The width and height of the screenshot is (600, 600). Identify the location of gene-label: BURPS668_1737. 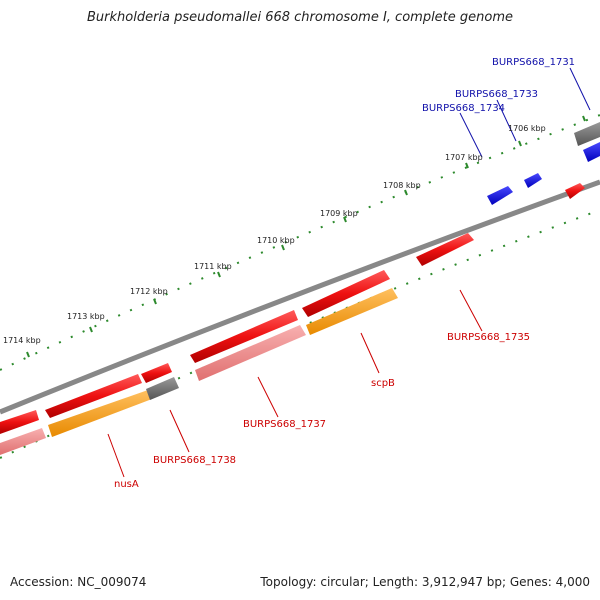
(284, 424).